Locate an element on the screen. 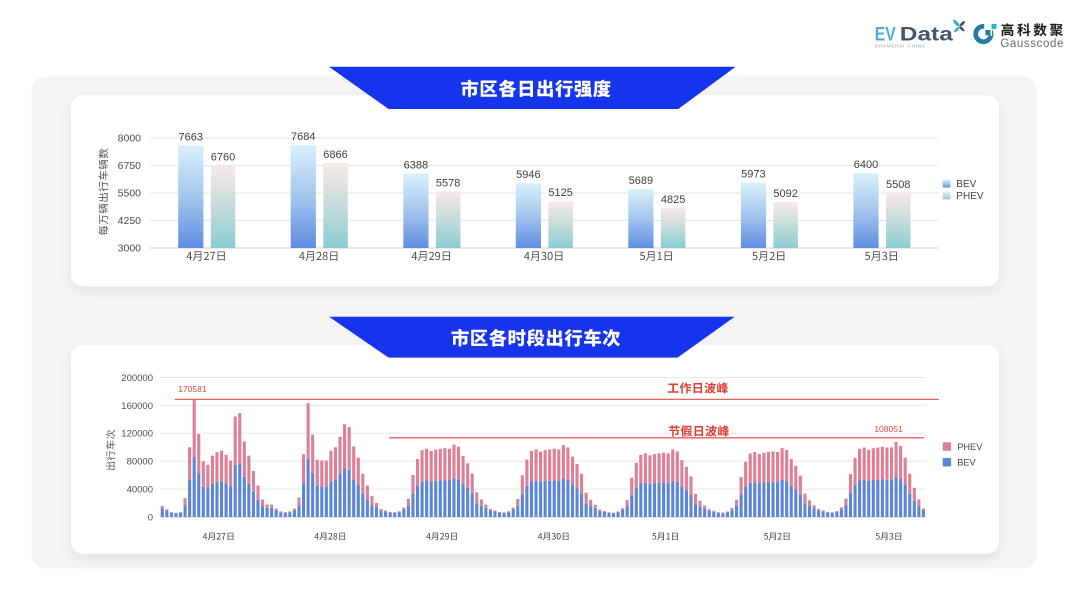 The width and height of the screenshot is (1080, 608). svg-text: 0 is located at coordinates (150, 517).